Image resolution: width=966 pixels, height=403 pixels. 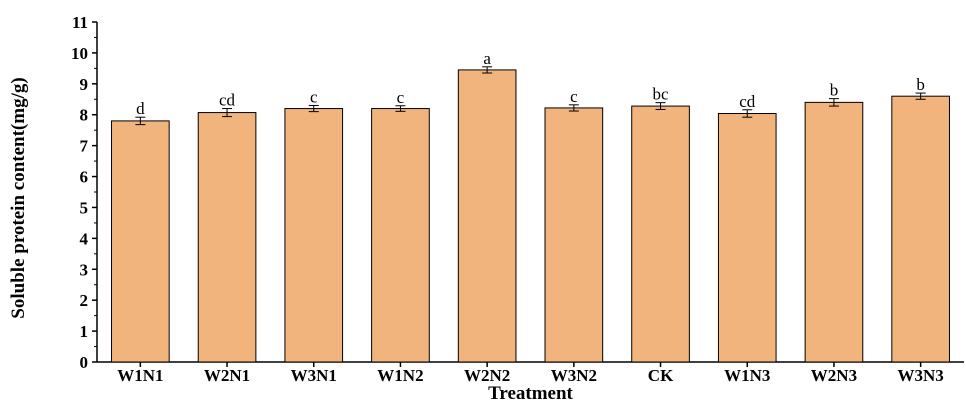 What do you see at coordinates (487, 216) in the screenshot?
I see `bar-w2n2` at bounding box center [487, 216].